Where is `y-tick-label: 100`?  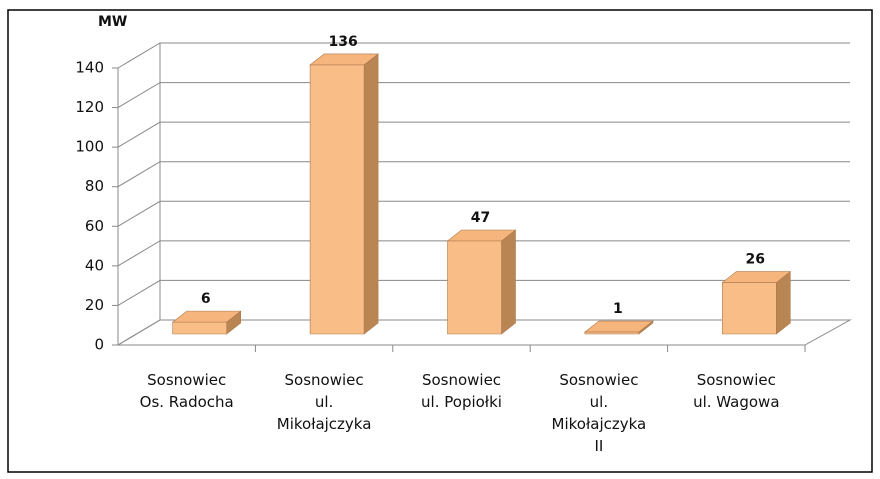 y-tick-label: 100 is located at coordinates (89, 147).